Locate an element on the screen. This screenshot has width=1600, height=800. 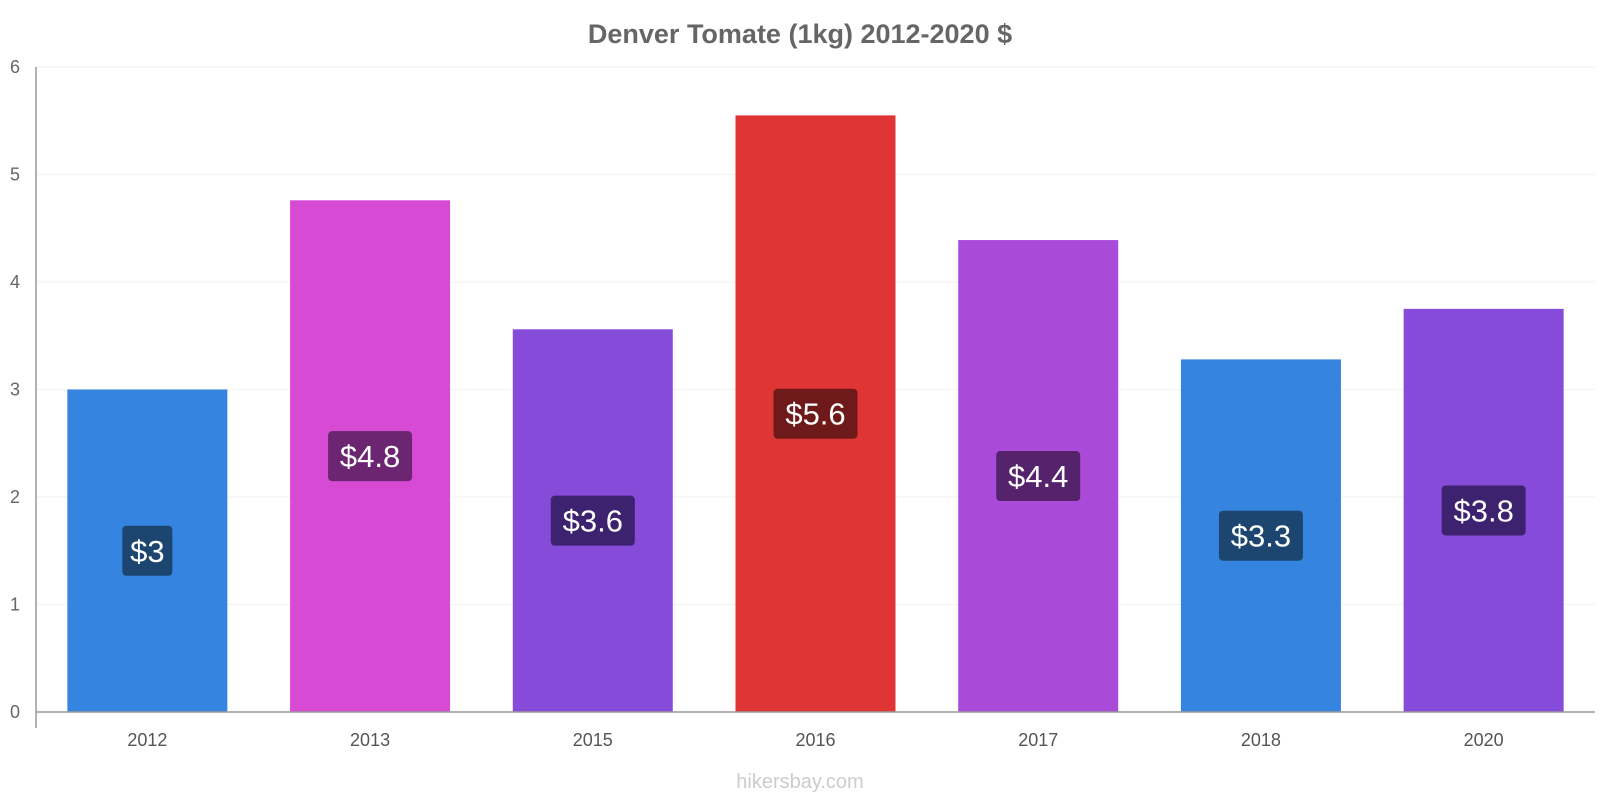
data-label: $4.8 is located at coordinates (370, 456).